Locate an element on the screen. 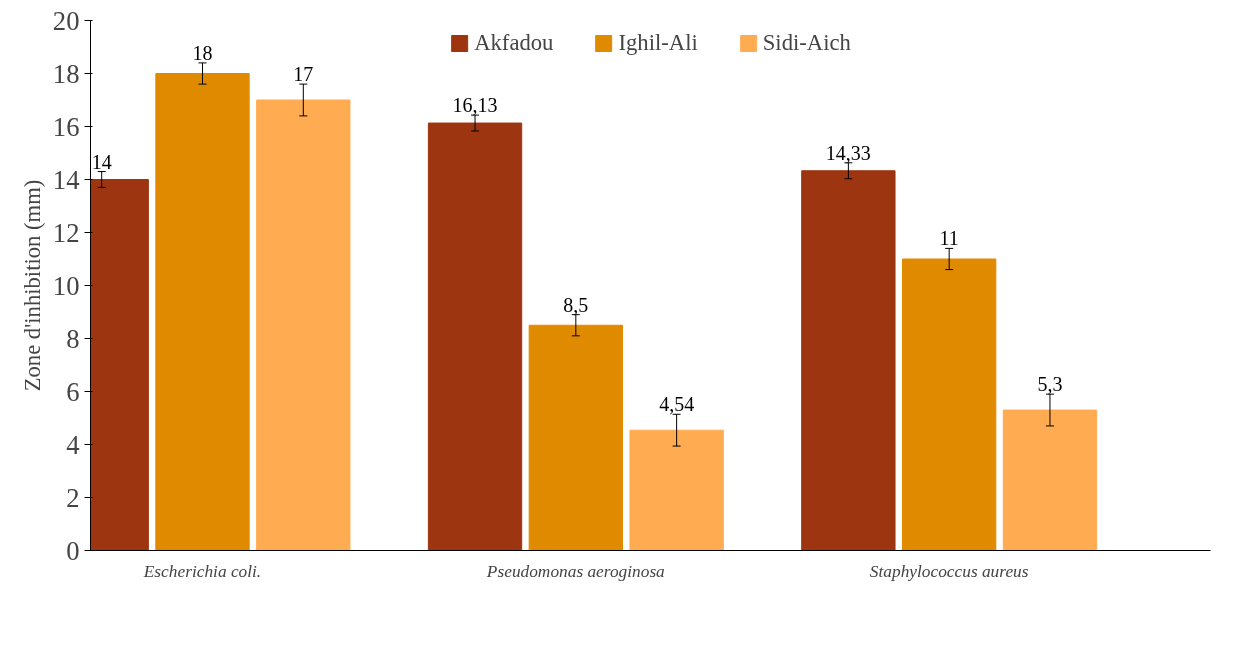 This screenshot has width=1239, height=649. legend-label: Akfadou is located at coordinates (514, 43).